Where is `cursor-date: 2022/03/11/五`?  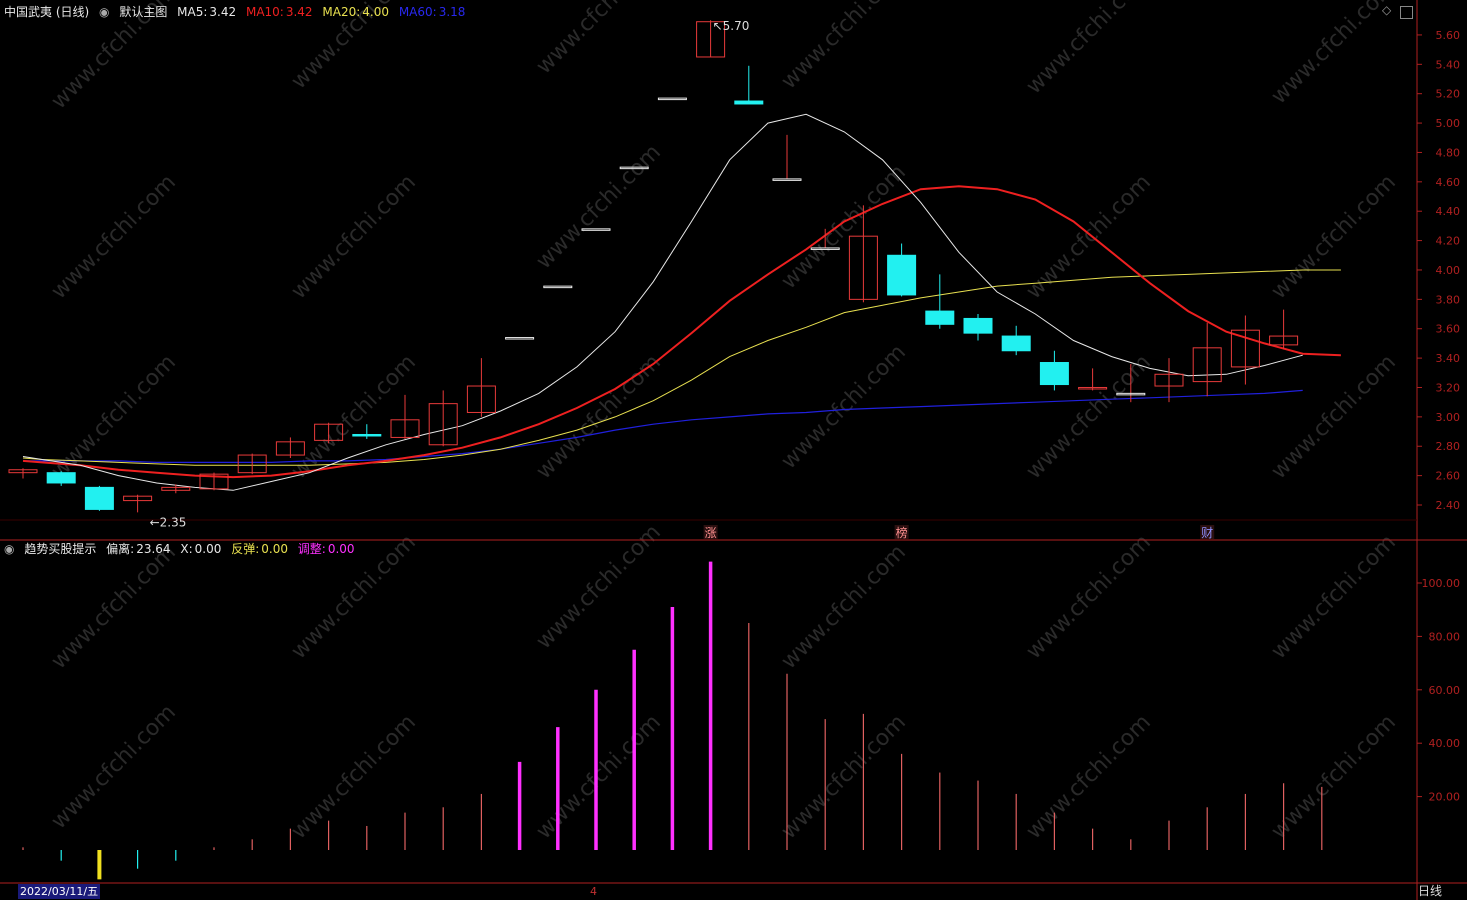
cursor-date: 2022/03/11/五 is located at coordinates (59, 891).